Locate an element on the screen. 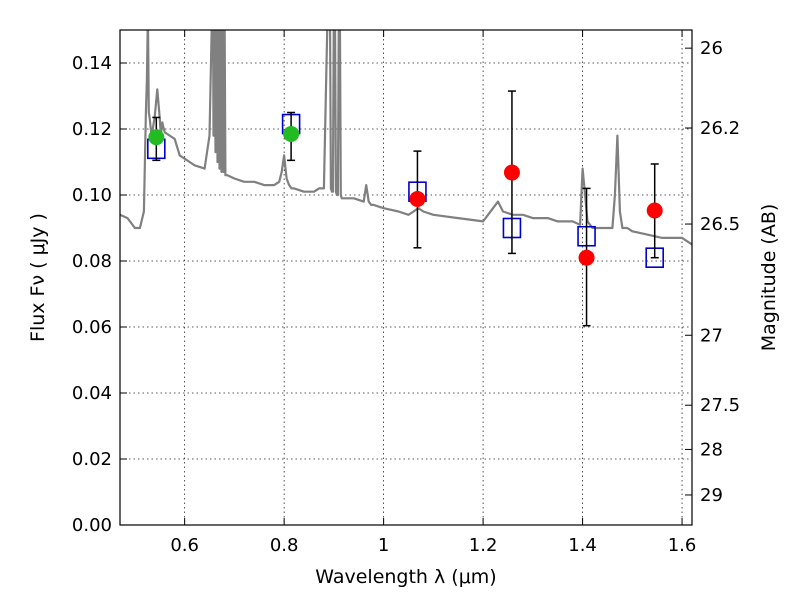  y2-axis-label: Magnitude (AB) is located at coordinates (769, 278).